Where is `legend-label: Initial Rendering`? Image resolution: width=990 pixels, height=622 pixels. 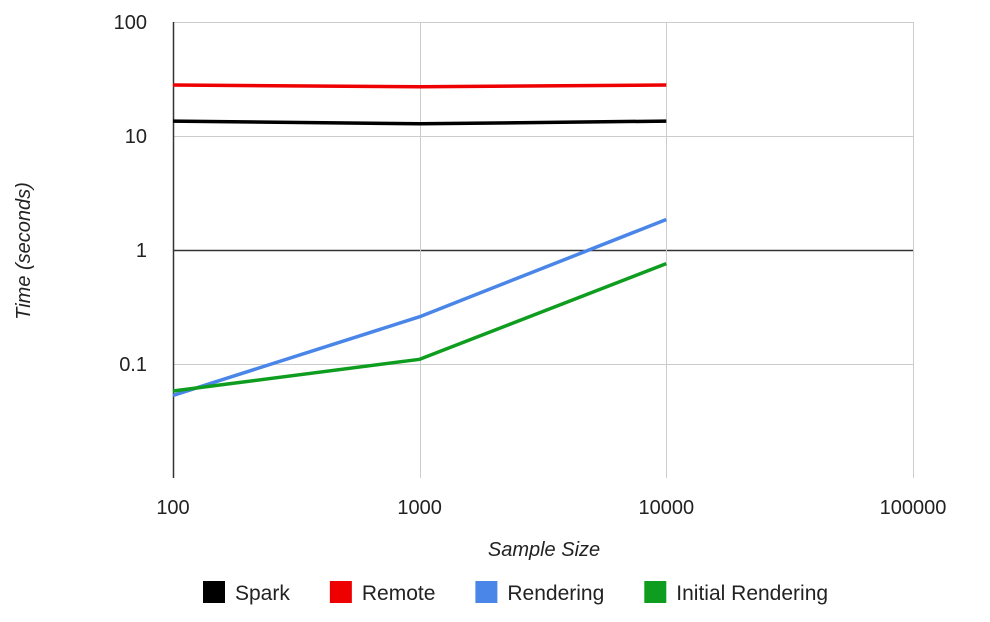 legend-label: Initial Rendering is located at coordinates (752, 593).